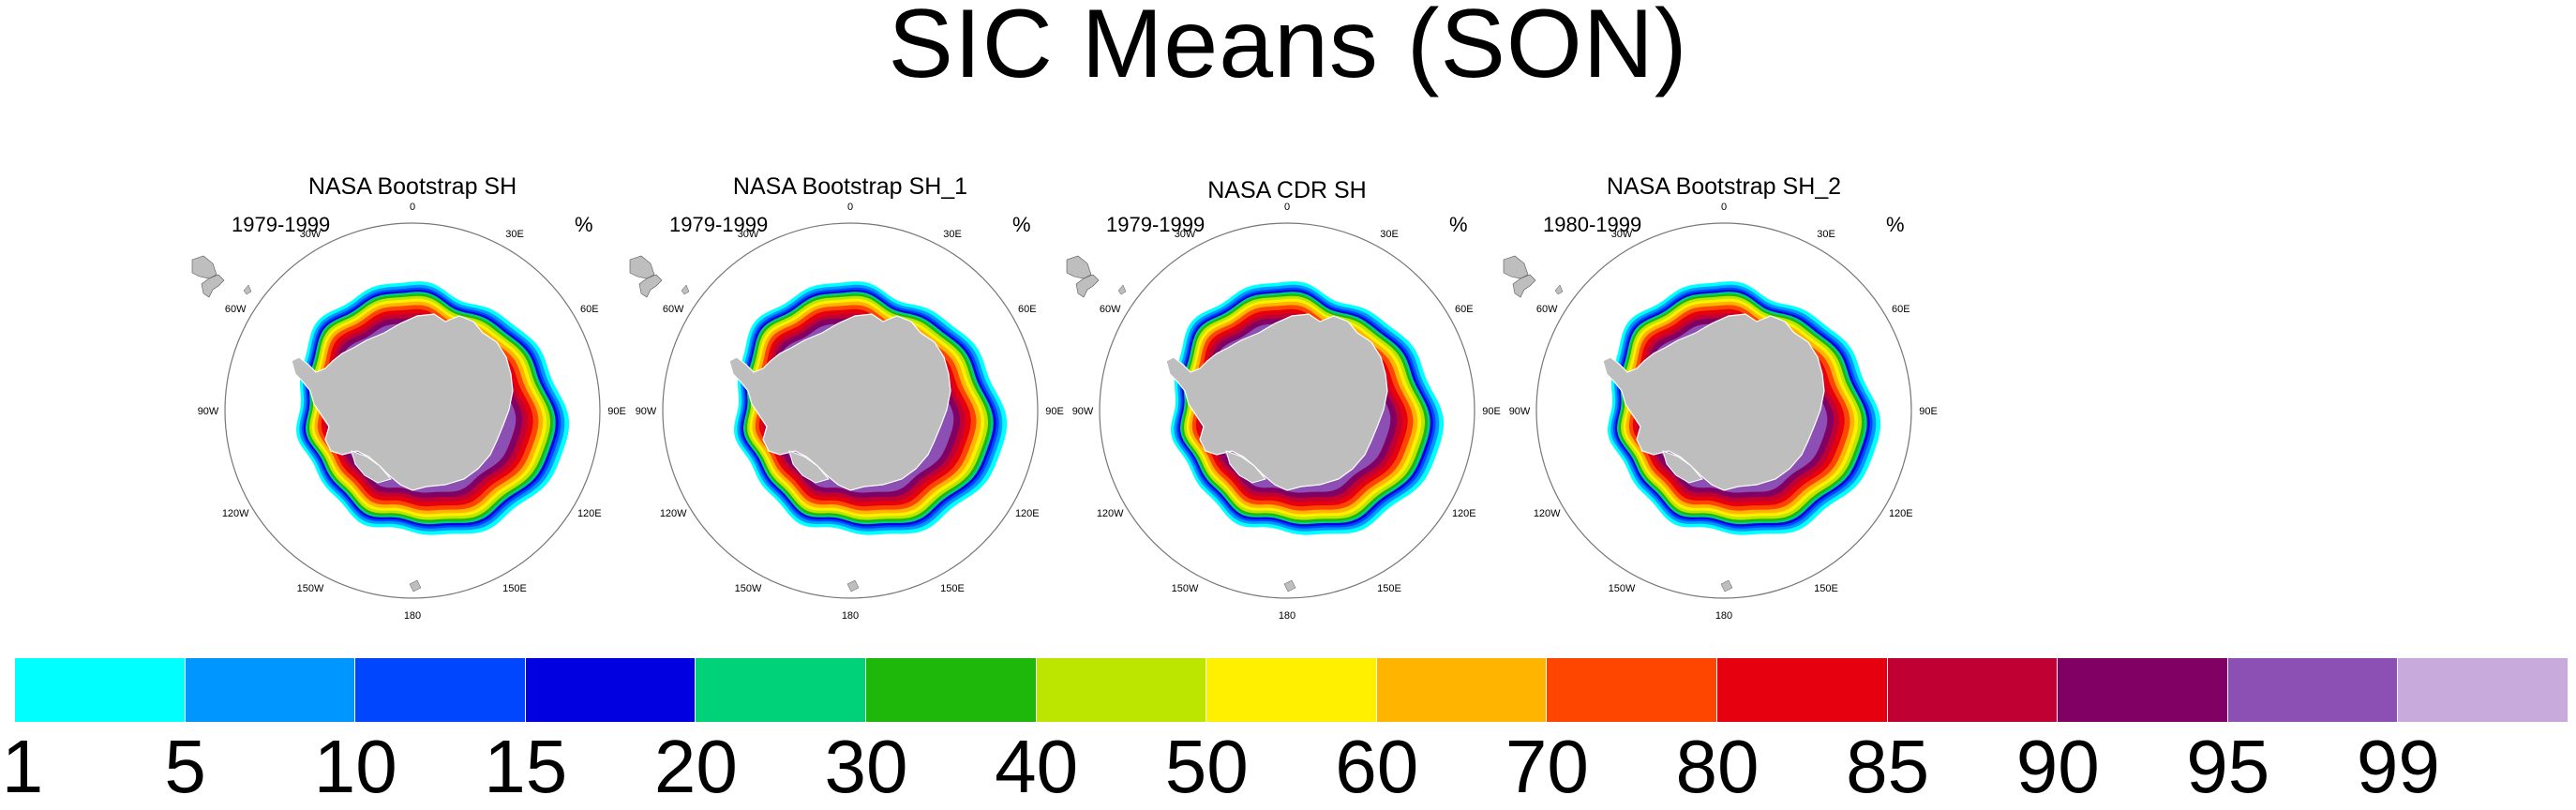 Image resolution: width=2576 pixels, height=810 pixels. Describe the element at coordinates (1288, 766) in the screenshot. I see `colorbar-labels: 1 5 10 15 20 30 40 50 60 70 80 85 90 95 99` at that location.